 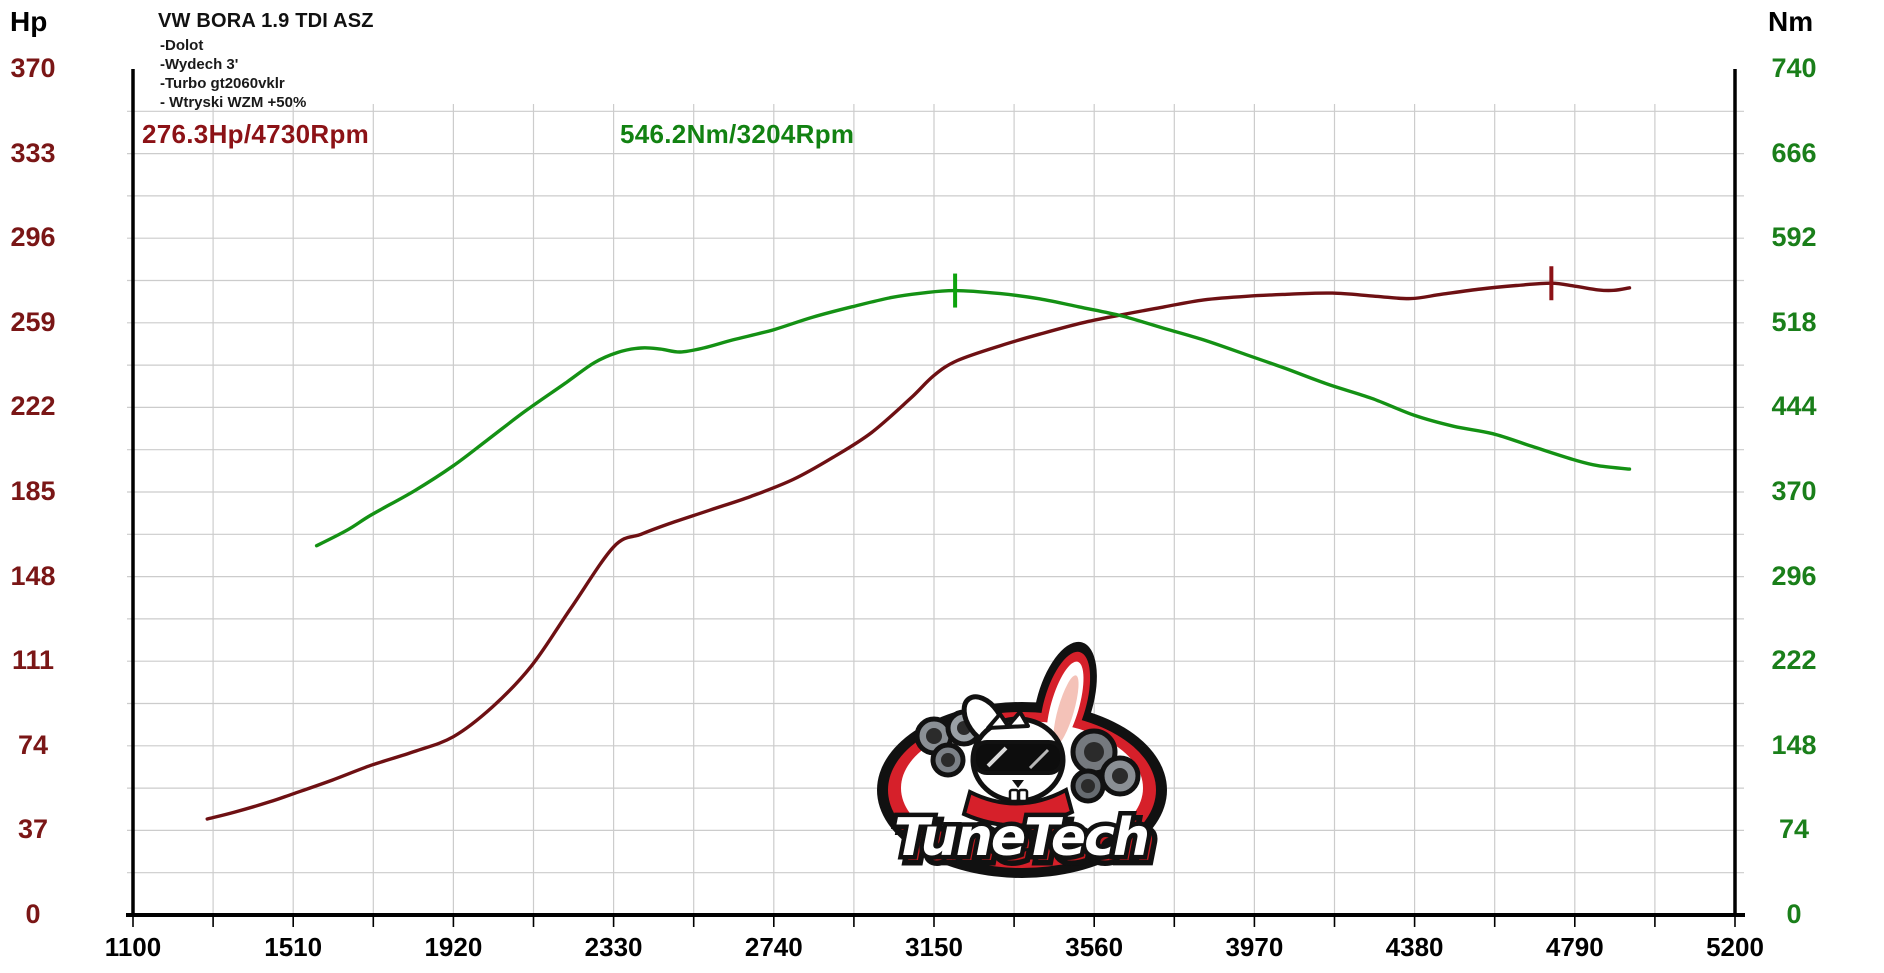 I want to click on rpm-axis-tick-label: 3150, so click(x=934, y=947).